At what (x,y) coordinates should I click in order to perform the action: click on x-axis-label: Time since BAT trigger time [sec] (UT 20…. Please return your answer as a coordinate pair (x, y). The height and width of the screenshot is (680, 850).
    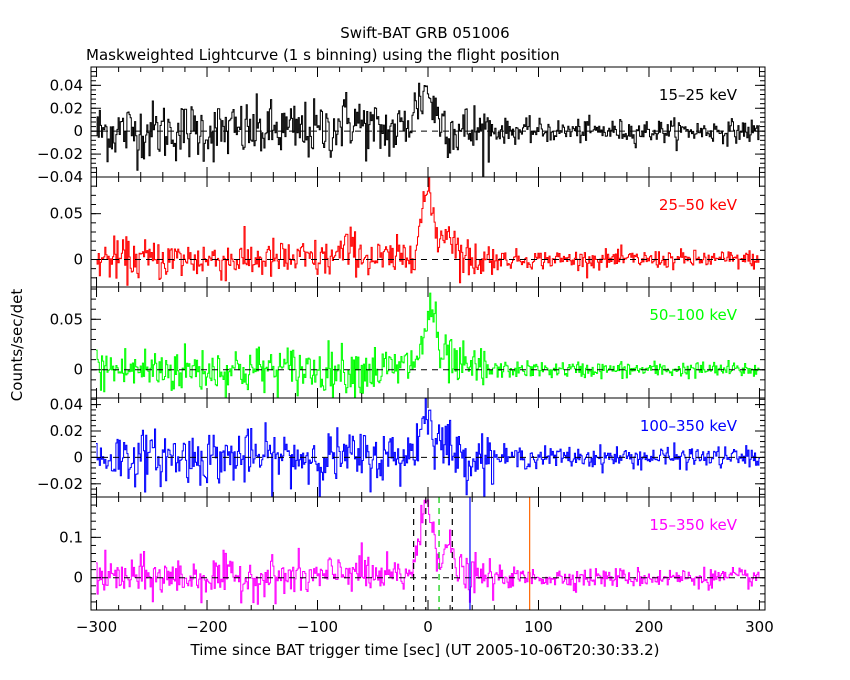
    Looking at the image, I should click on (425, 650).